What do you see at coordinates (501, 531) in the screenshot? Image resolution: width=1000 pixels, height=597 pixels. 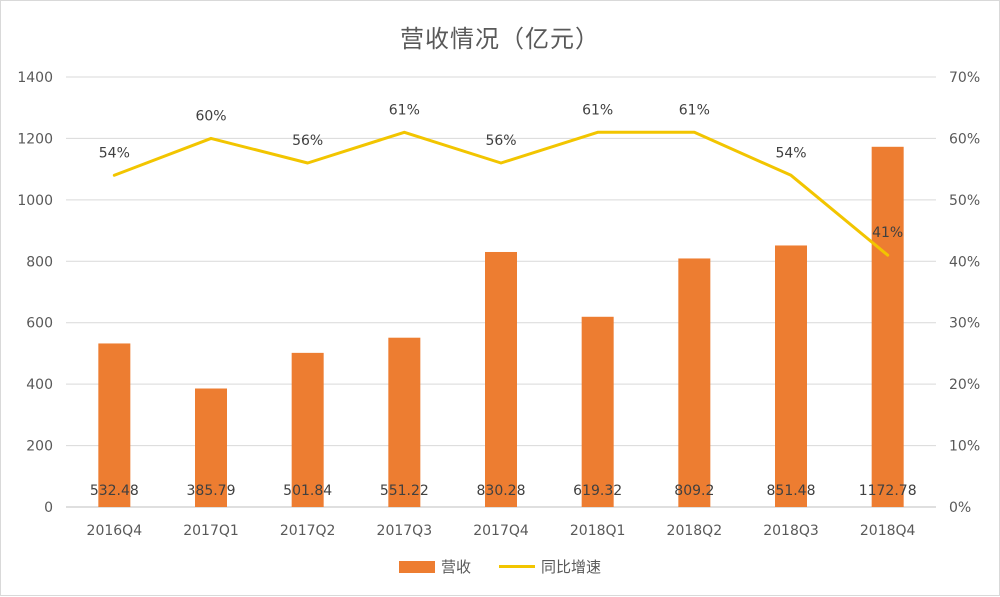 I see `x-tick-label: 2017Q4` at bounding box center [501, 531].